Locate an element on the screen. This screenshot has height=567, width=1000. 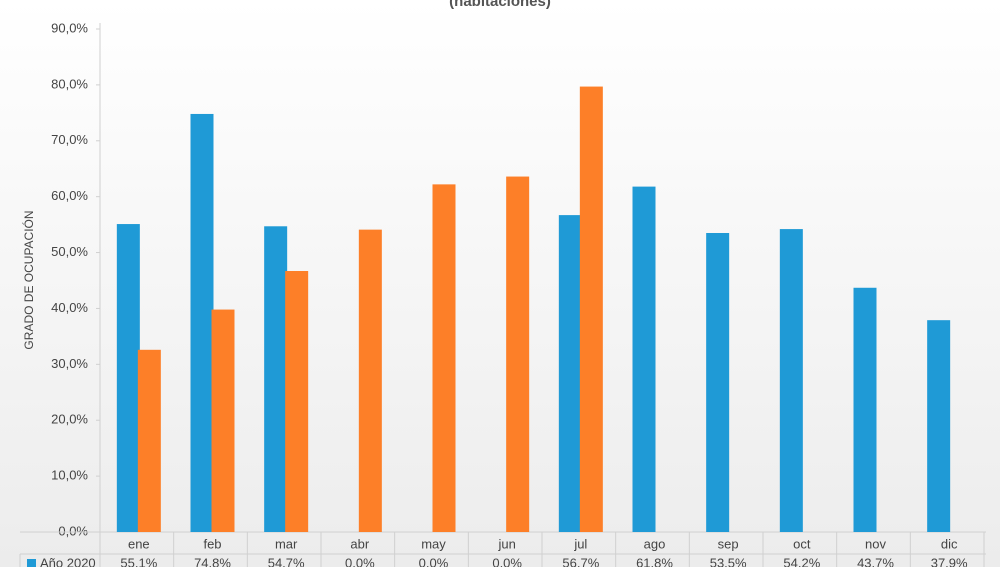
table-value: 43,7% is located at coordinates (875, 561).